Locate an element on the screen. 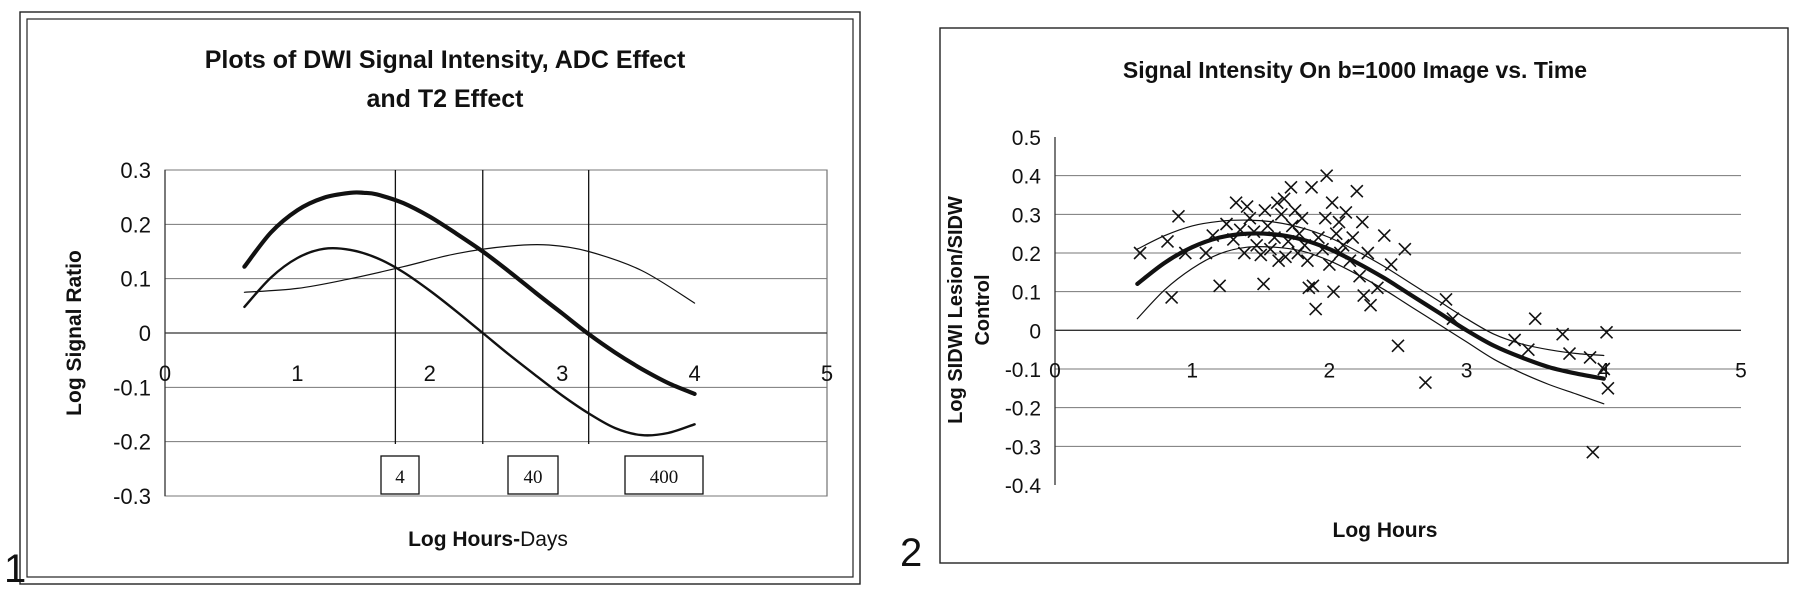  chart-2-y-tick-label: -0.2 is located at coordinates (1023, 409).